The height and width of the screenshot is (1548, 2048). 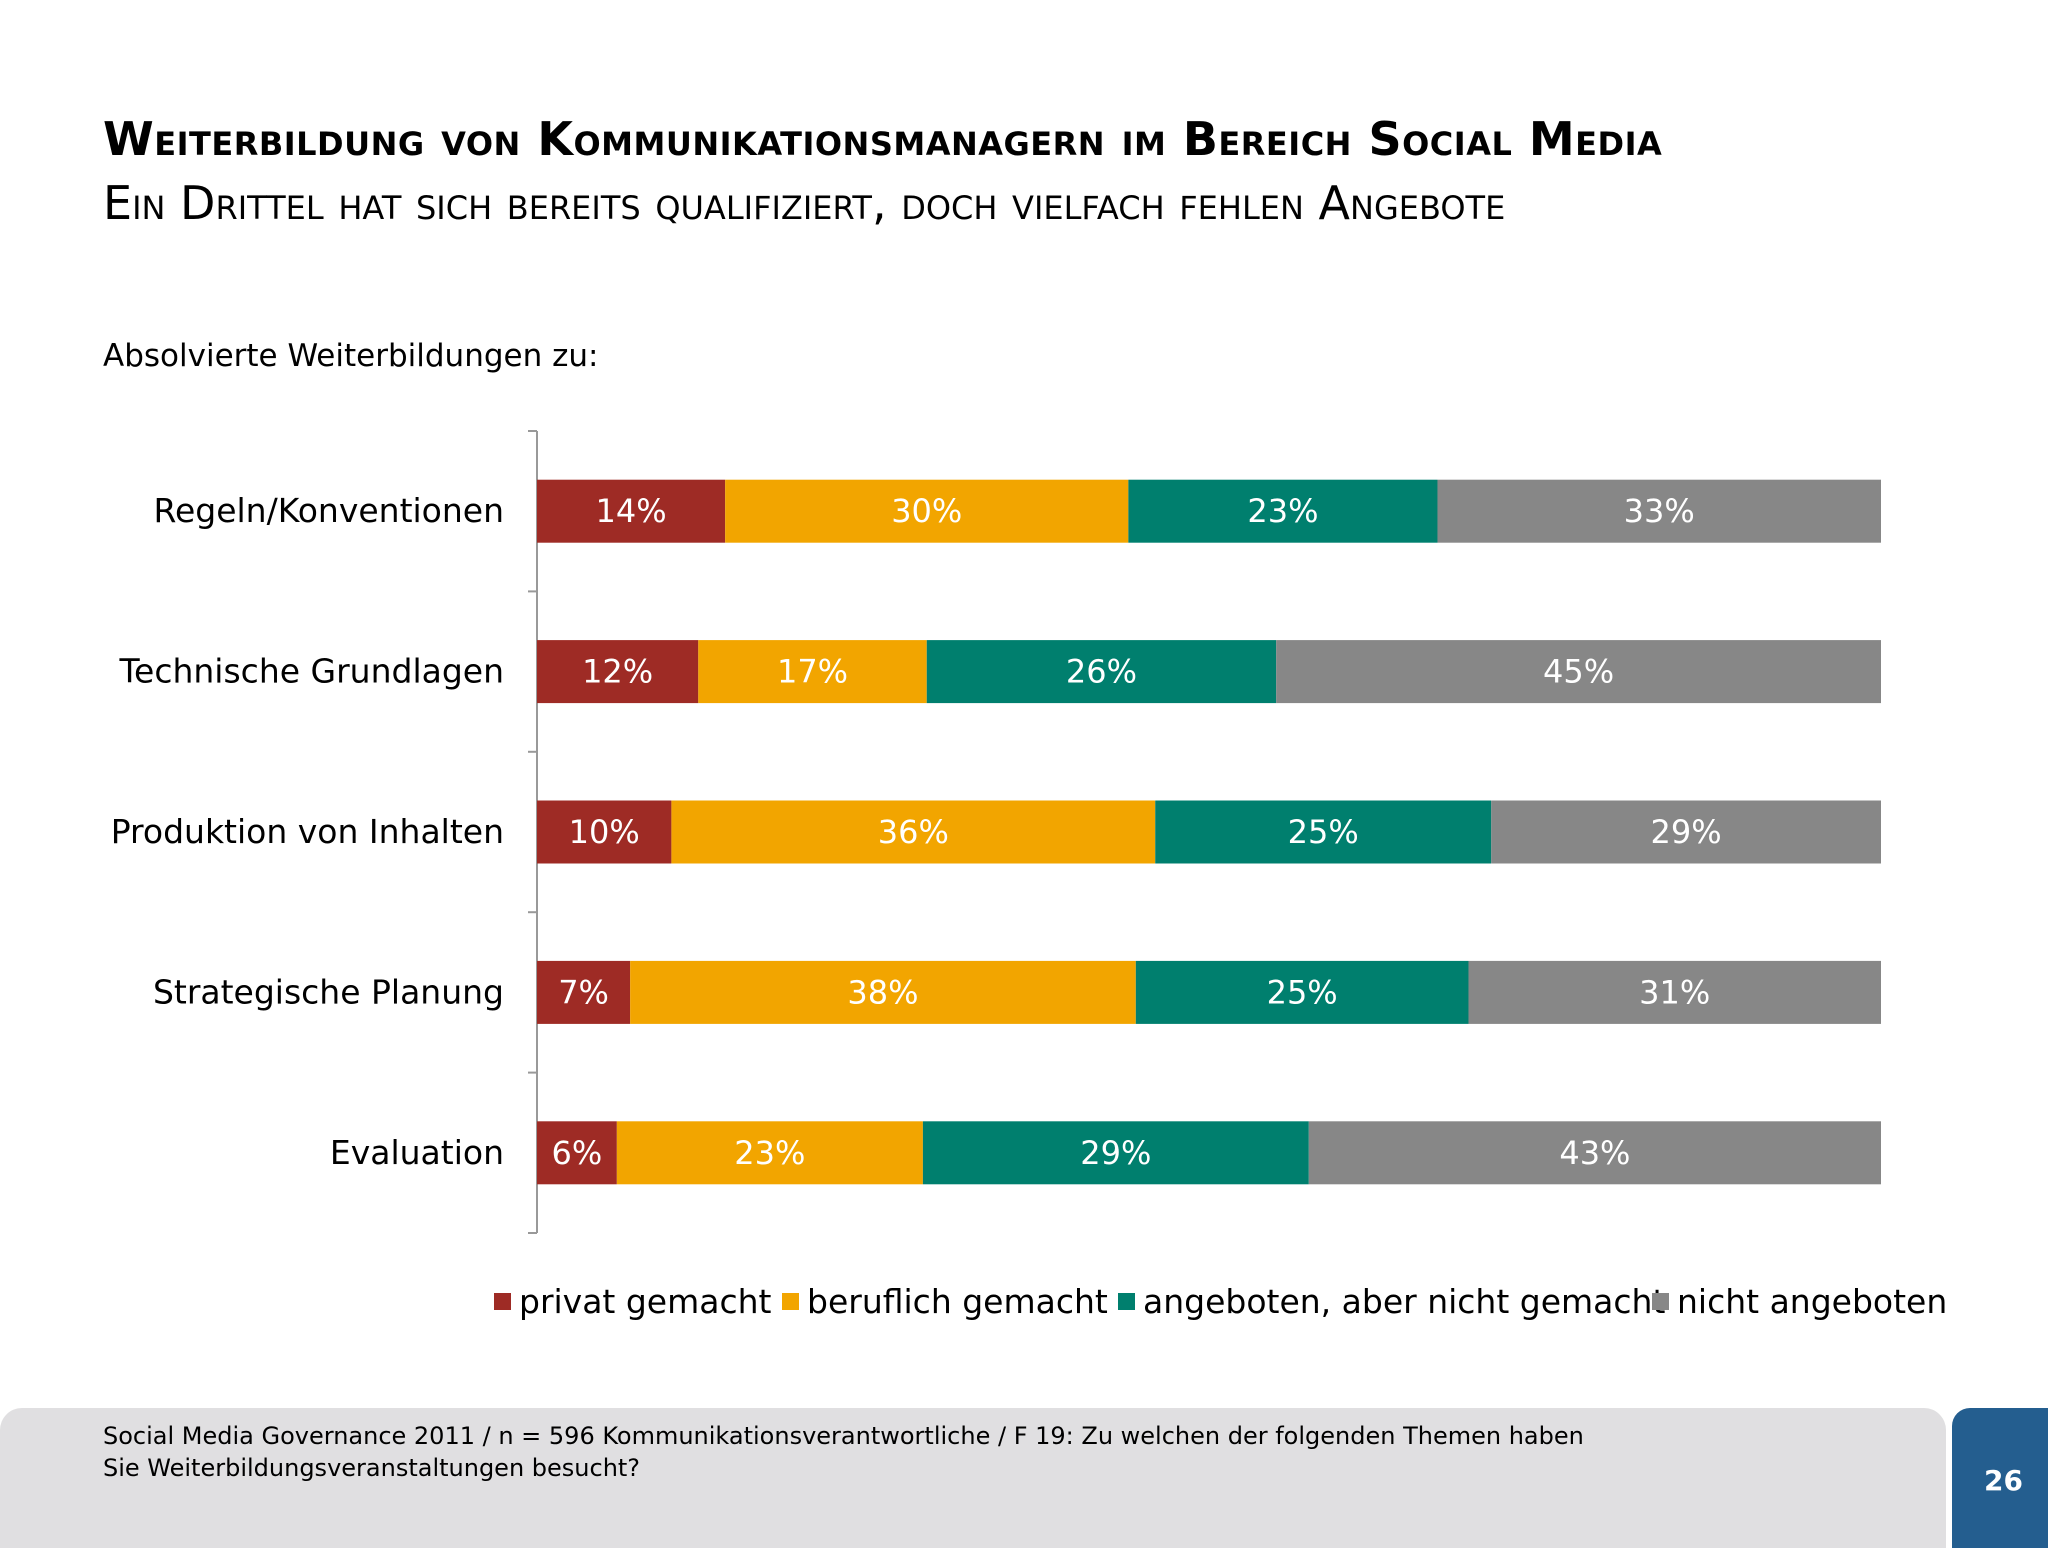 What do you see at coordinates (307, 831) in the screenshot?
I see `category-label: Produktion von Inhalten` at bounding box center [307, 831].